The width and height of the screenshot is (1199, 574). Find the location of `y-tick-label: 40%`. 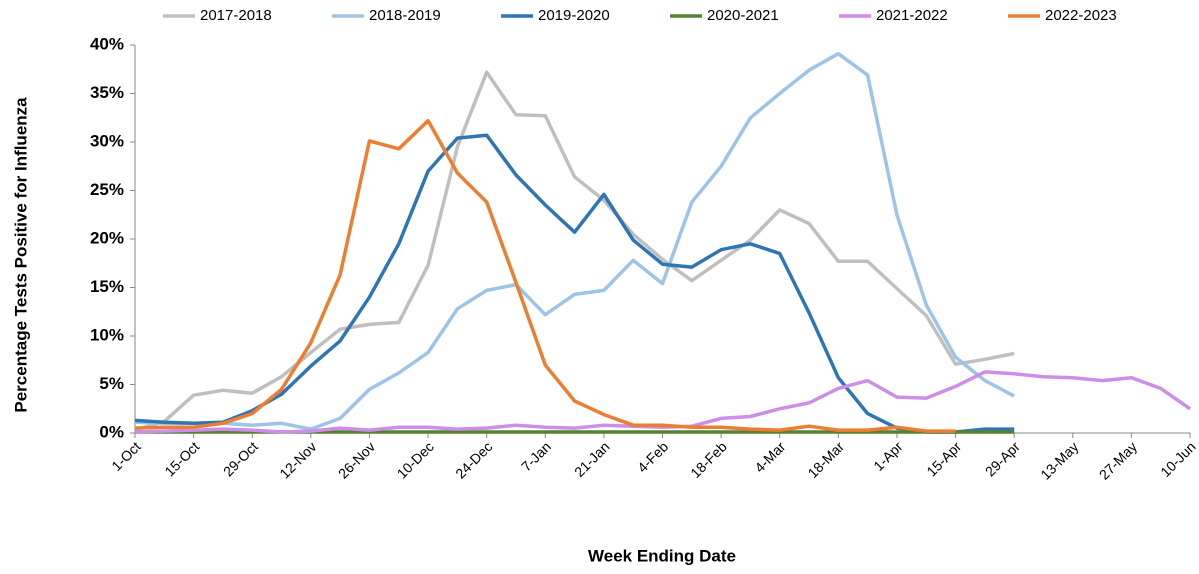

y-tick-label: 40% is located at coordinates (107, 43).